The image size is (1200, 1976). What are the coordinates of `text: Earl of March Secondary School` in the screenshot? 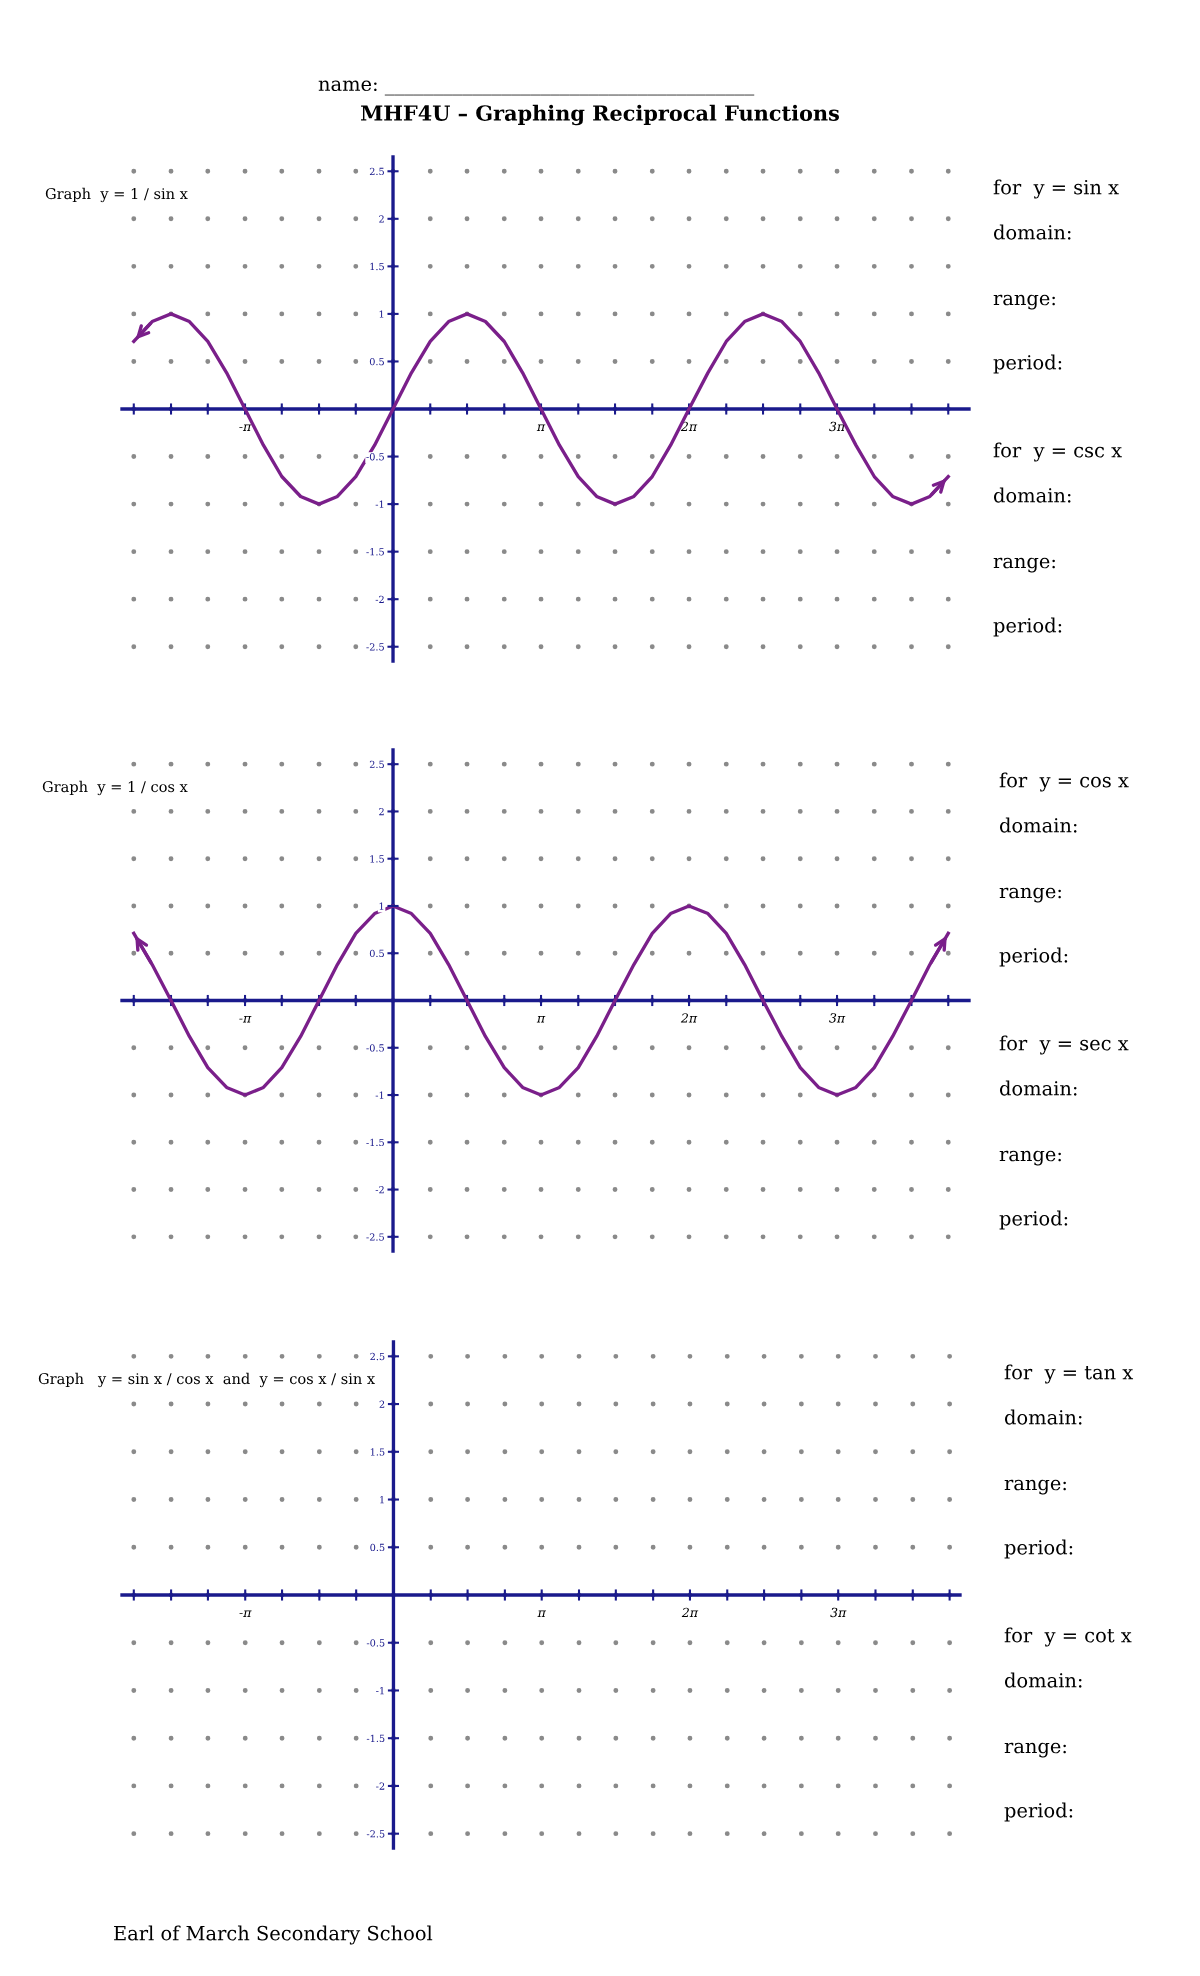 It's located at (273, 1935).